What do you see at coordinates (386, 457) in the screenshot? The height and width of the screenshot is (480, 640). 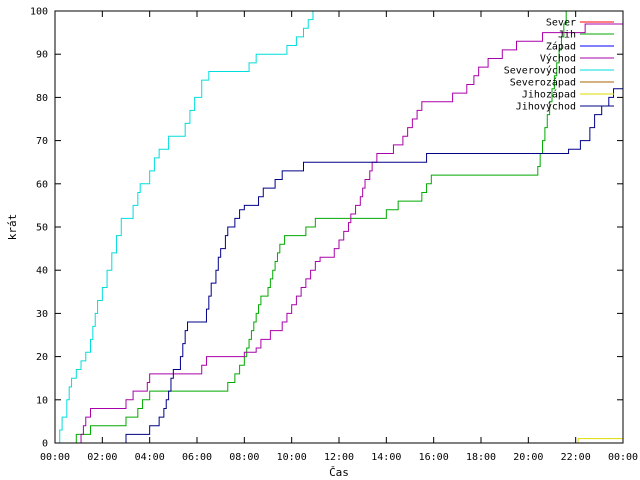 I see `x-tick-label: 14:00` at bounding box center [386, 457].